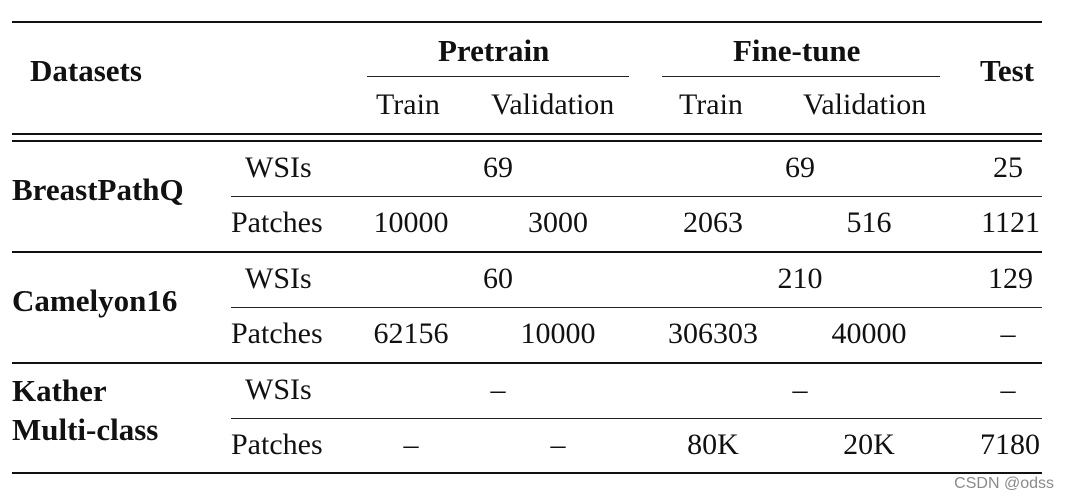  I want to click on top-rule, so click(527, 22).